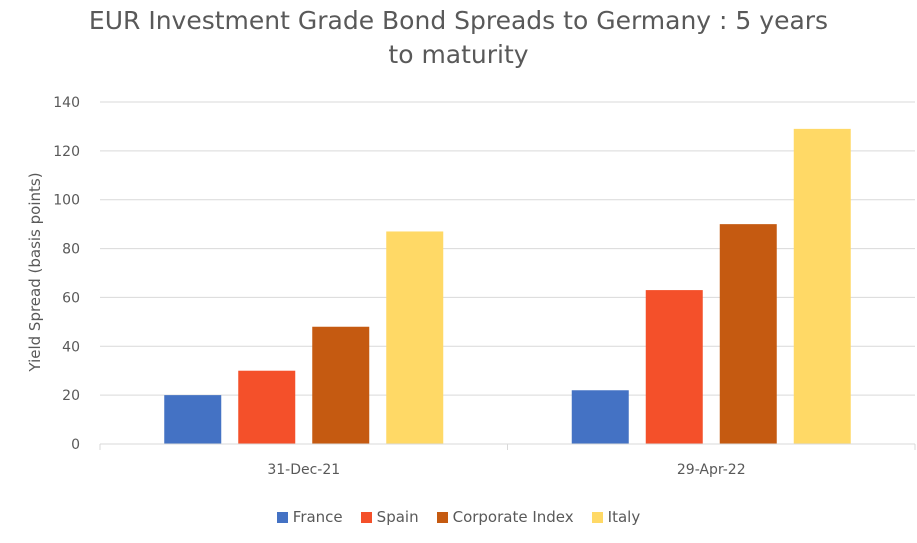 The height and width of the screenshot is (543, 917). What do you see at coordinates (66, 274) in the screenshot?
I see `y-axis-ticks: 0 20 40 60 80 100 120 140` at bounding box center [66, 274].